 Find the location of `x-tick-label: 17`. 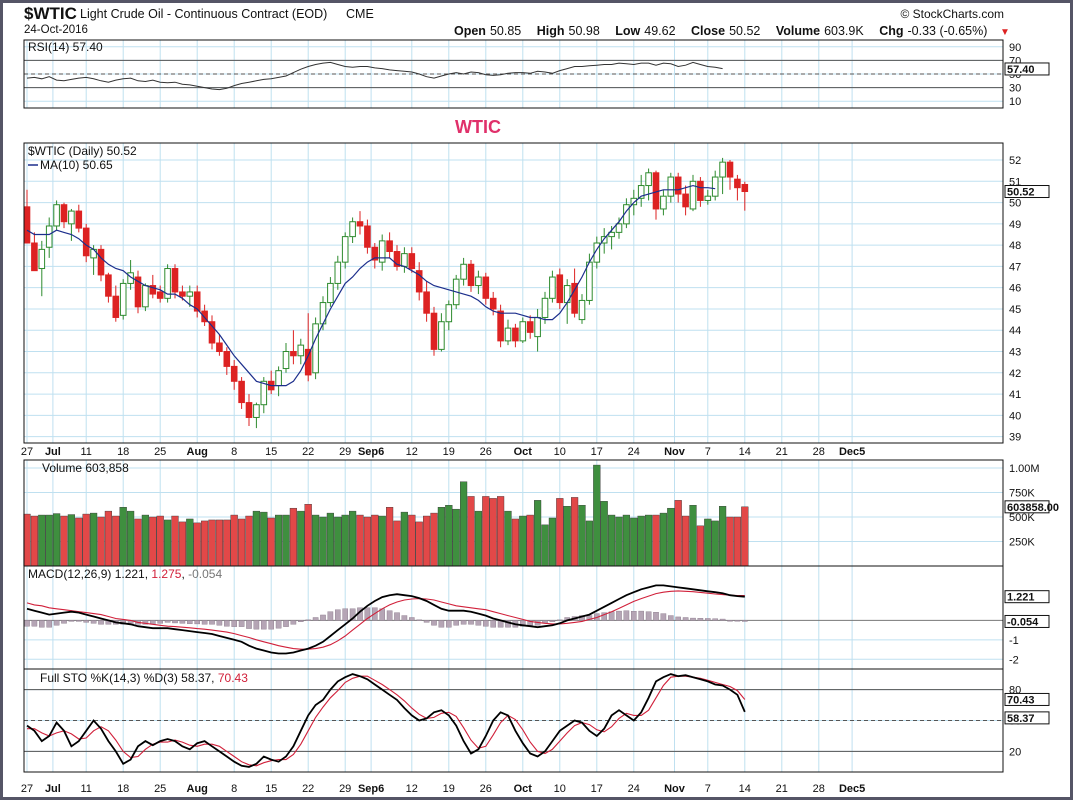

x-tick-label: 17 is located at coordinates (597, 452).